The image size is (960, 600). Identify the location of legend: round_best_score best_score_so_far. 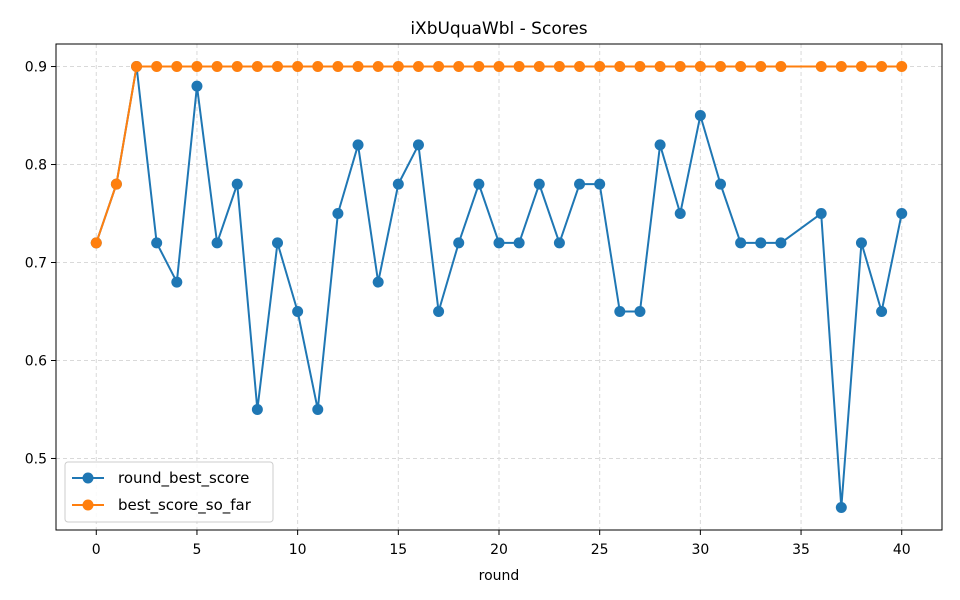
(169, 492).